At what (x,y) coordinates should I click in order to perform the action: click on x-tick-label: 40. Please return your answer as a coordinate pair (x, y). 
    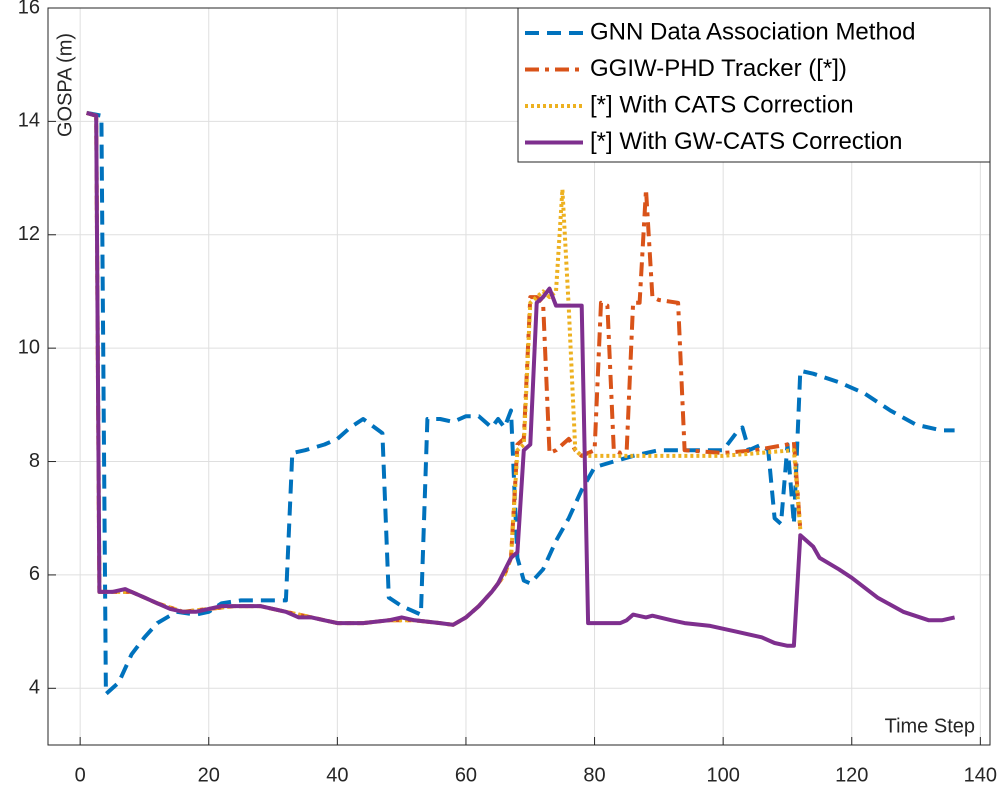
    Looking at the image, I should click on (337, 775).